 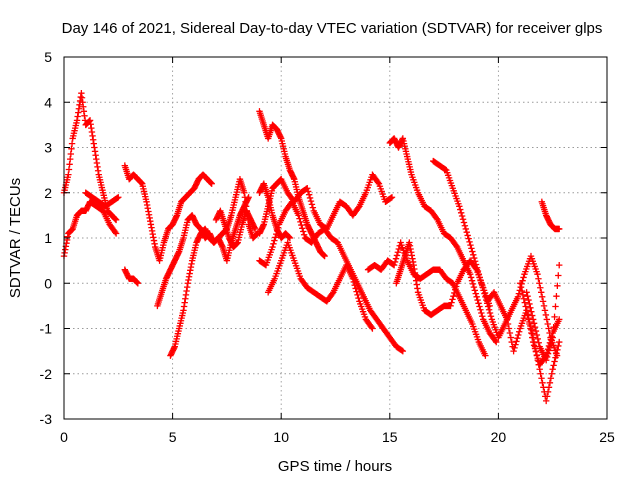 What do you see at coordinates (335, 466) in the screenshot?
I see `x-axis-label: GPS time / hours` at bounding box center [335, 466].